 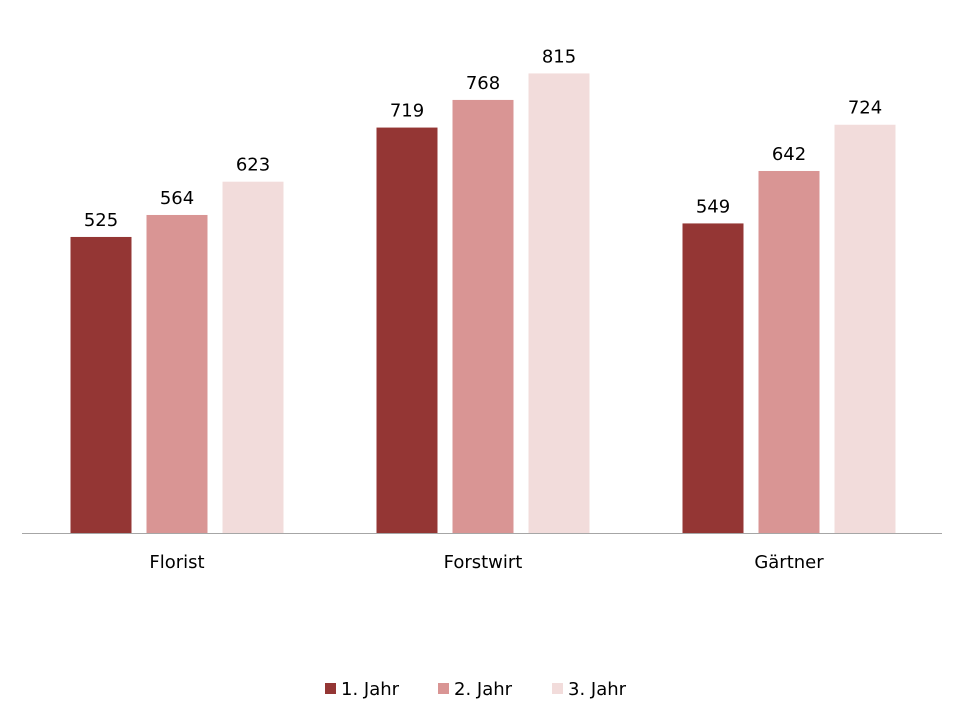 What do you see at coordinates (176, 562) in the screenshot?
I see `x-tick-label: Florist` at bounding box center [176, 562].